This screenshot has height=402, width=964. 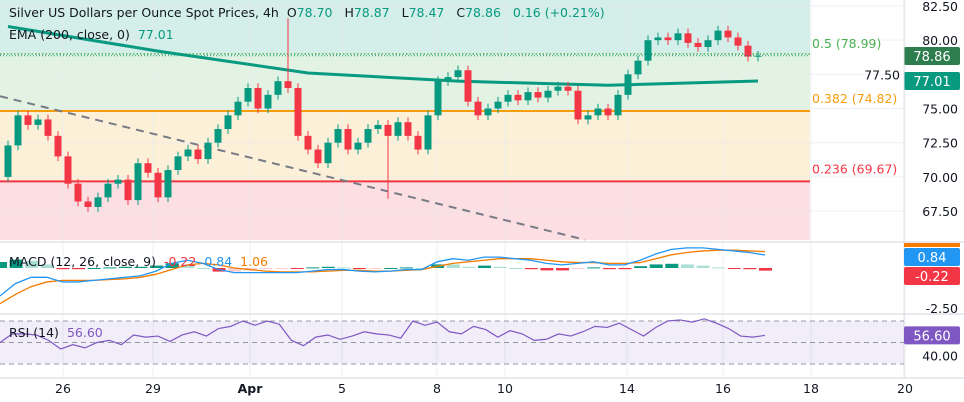 What do you see at coordinates (558, 12) in the screenshot?
I see `change-value: 0.16 (+0.21%)` at bounding box center [558, 12].